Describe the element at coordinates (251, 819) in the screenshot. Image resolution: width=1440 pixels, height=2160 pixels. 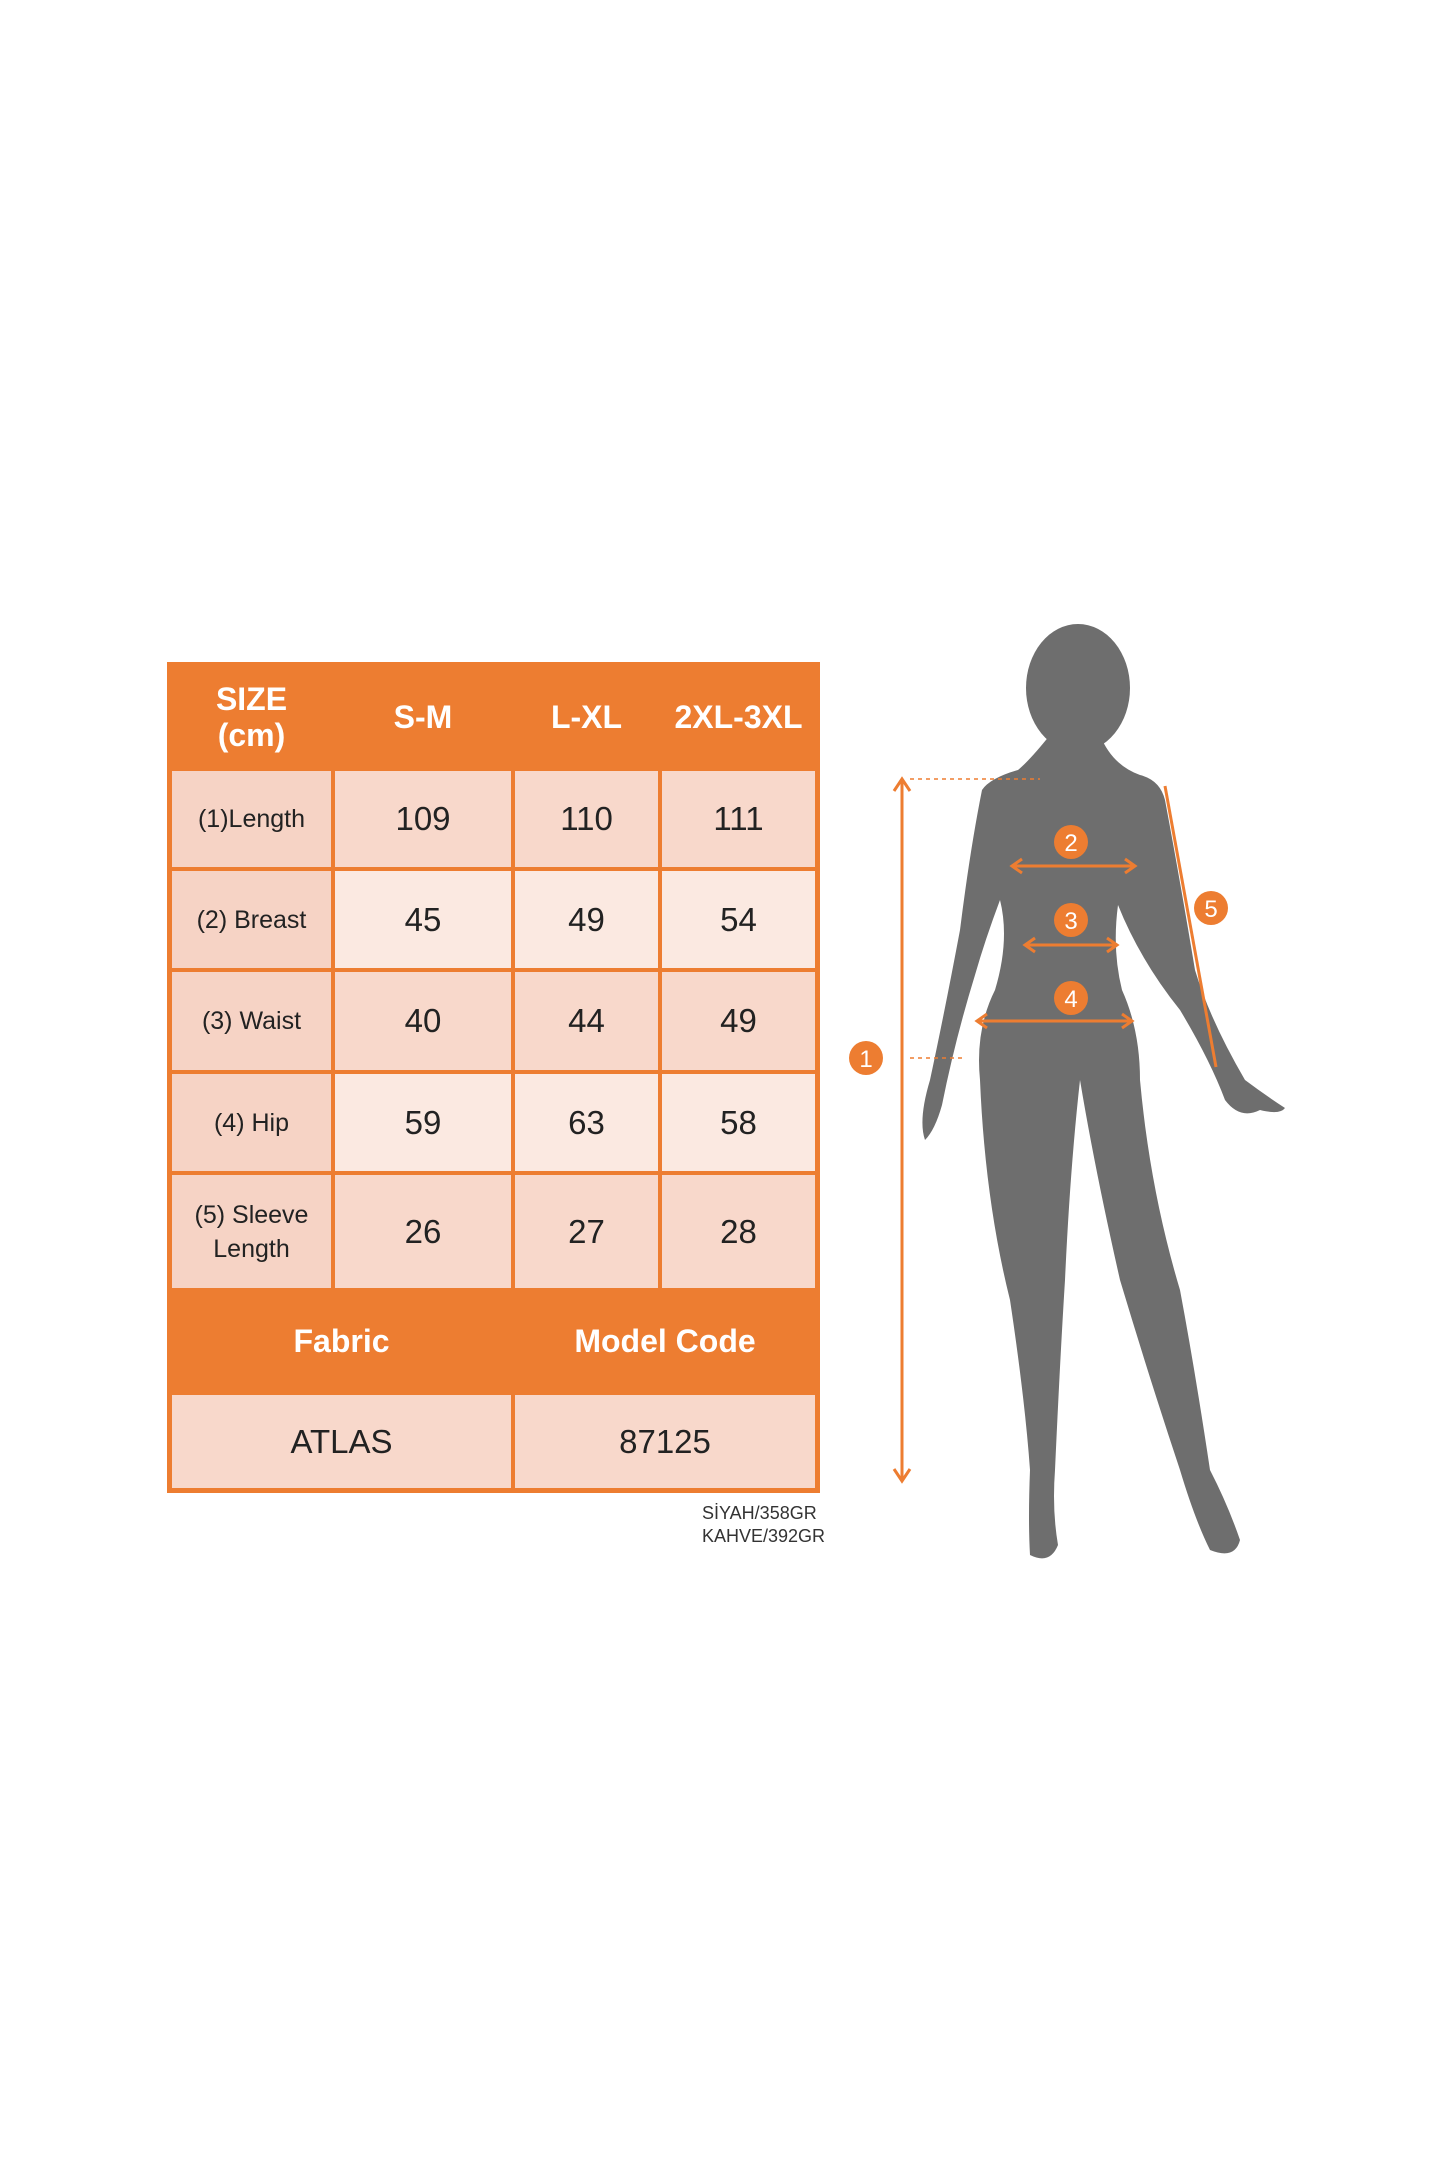
I see `row-label: (1)Length` at that location.